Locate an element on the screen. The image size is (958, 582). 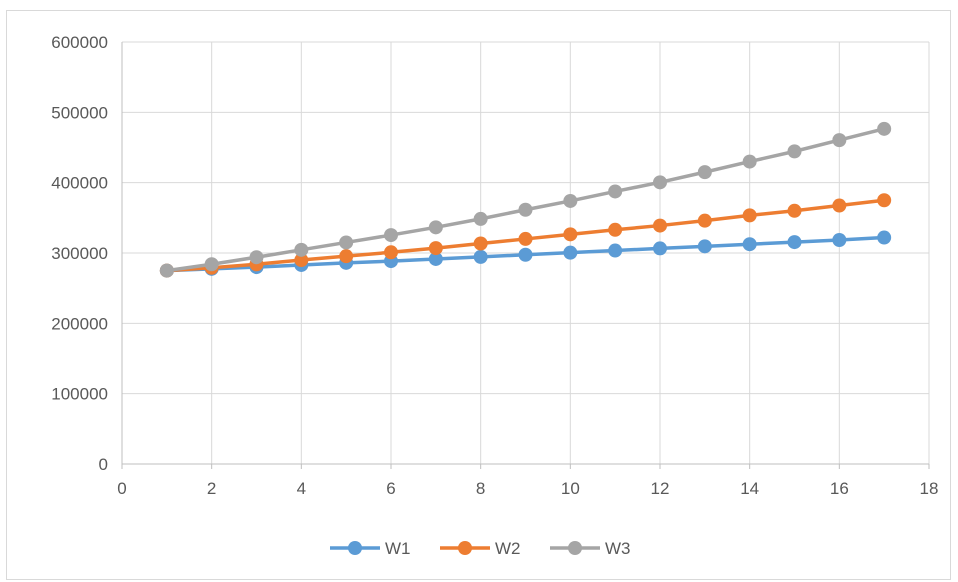
y-tick-label: 300000 is located at coordinates (79, 253).